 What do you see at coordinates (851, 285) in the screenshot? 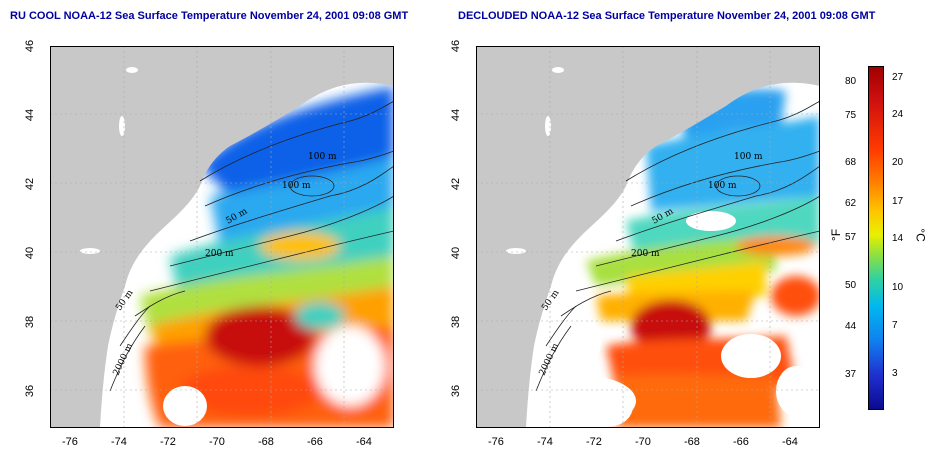
I see `fahrenheit-label: 50` at bounding box center [851, 285].